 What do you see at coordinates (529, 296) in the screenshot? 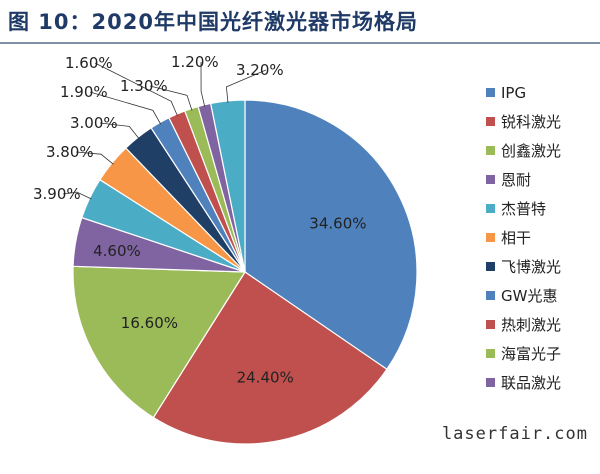
I see `legend-label-8: GW光惠` at bounding box center [529, 296].